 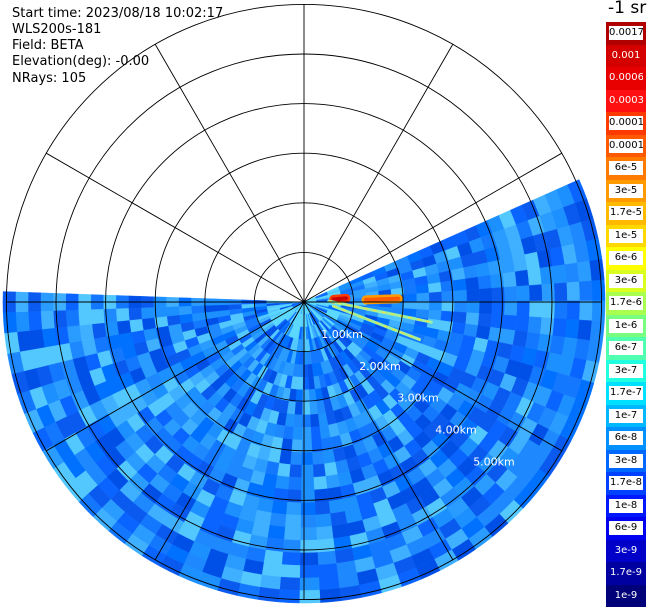 I want to click on colorbar-tick-label: 1e-5, so click(x=626, y=235).